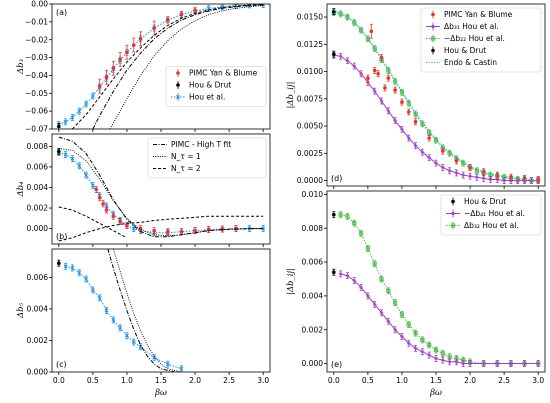 This screenshot has width=550, height=403. Describe the element at coordinates (310, 71) in the screenshot. I see `y-tick-label: 0.0100` at that location.